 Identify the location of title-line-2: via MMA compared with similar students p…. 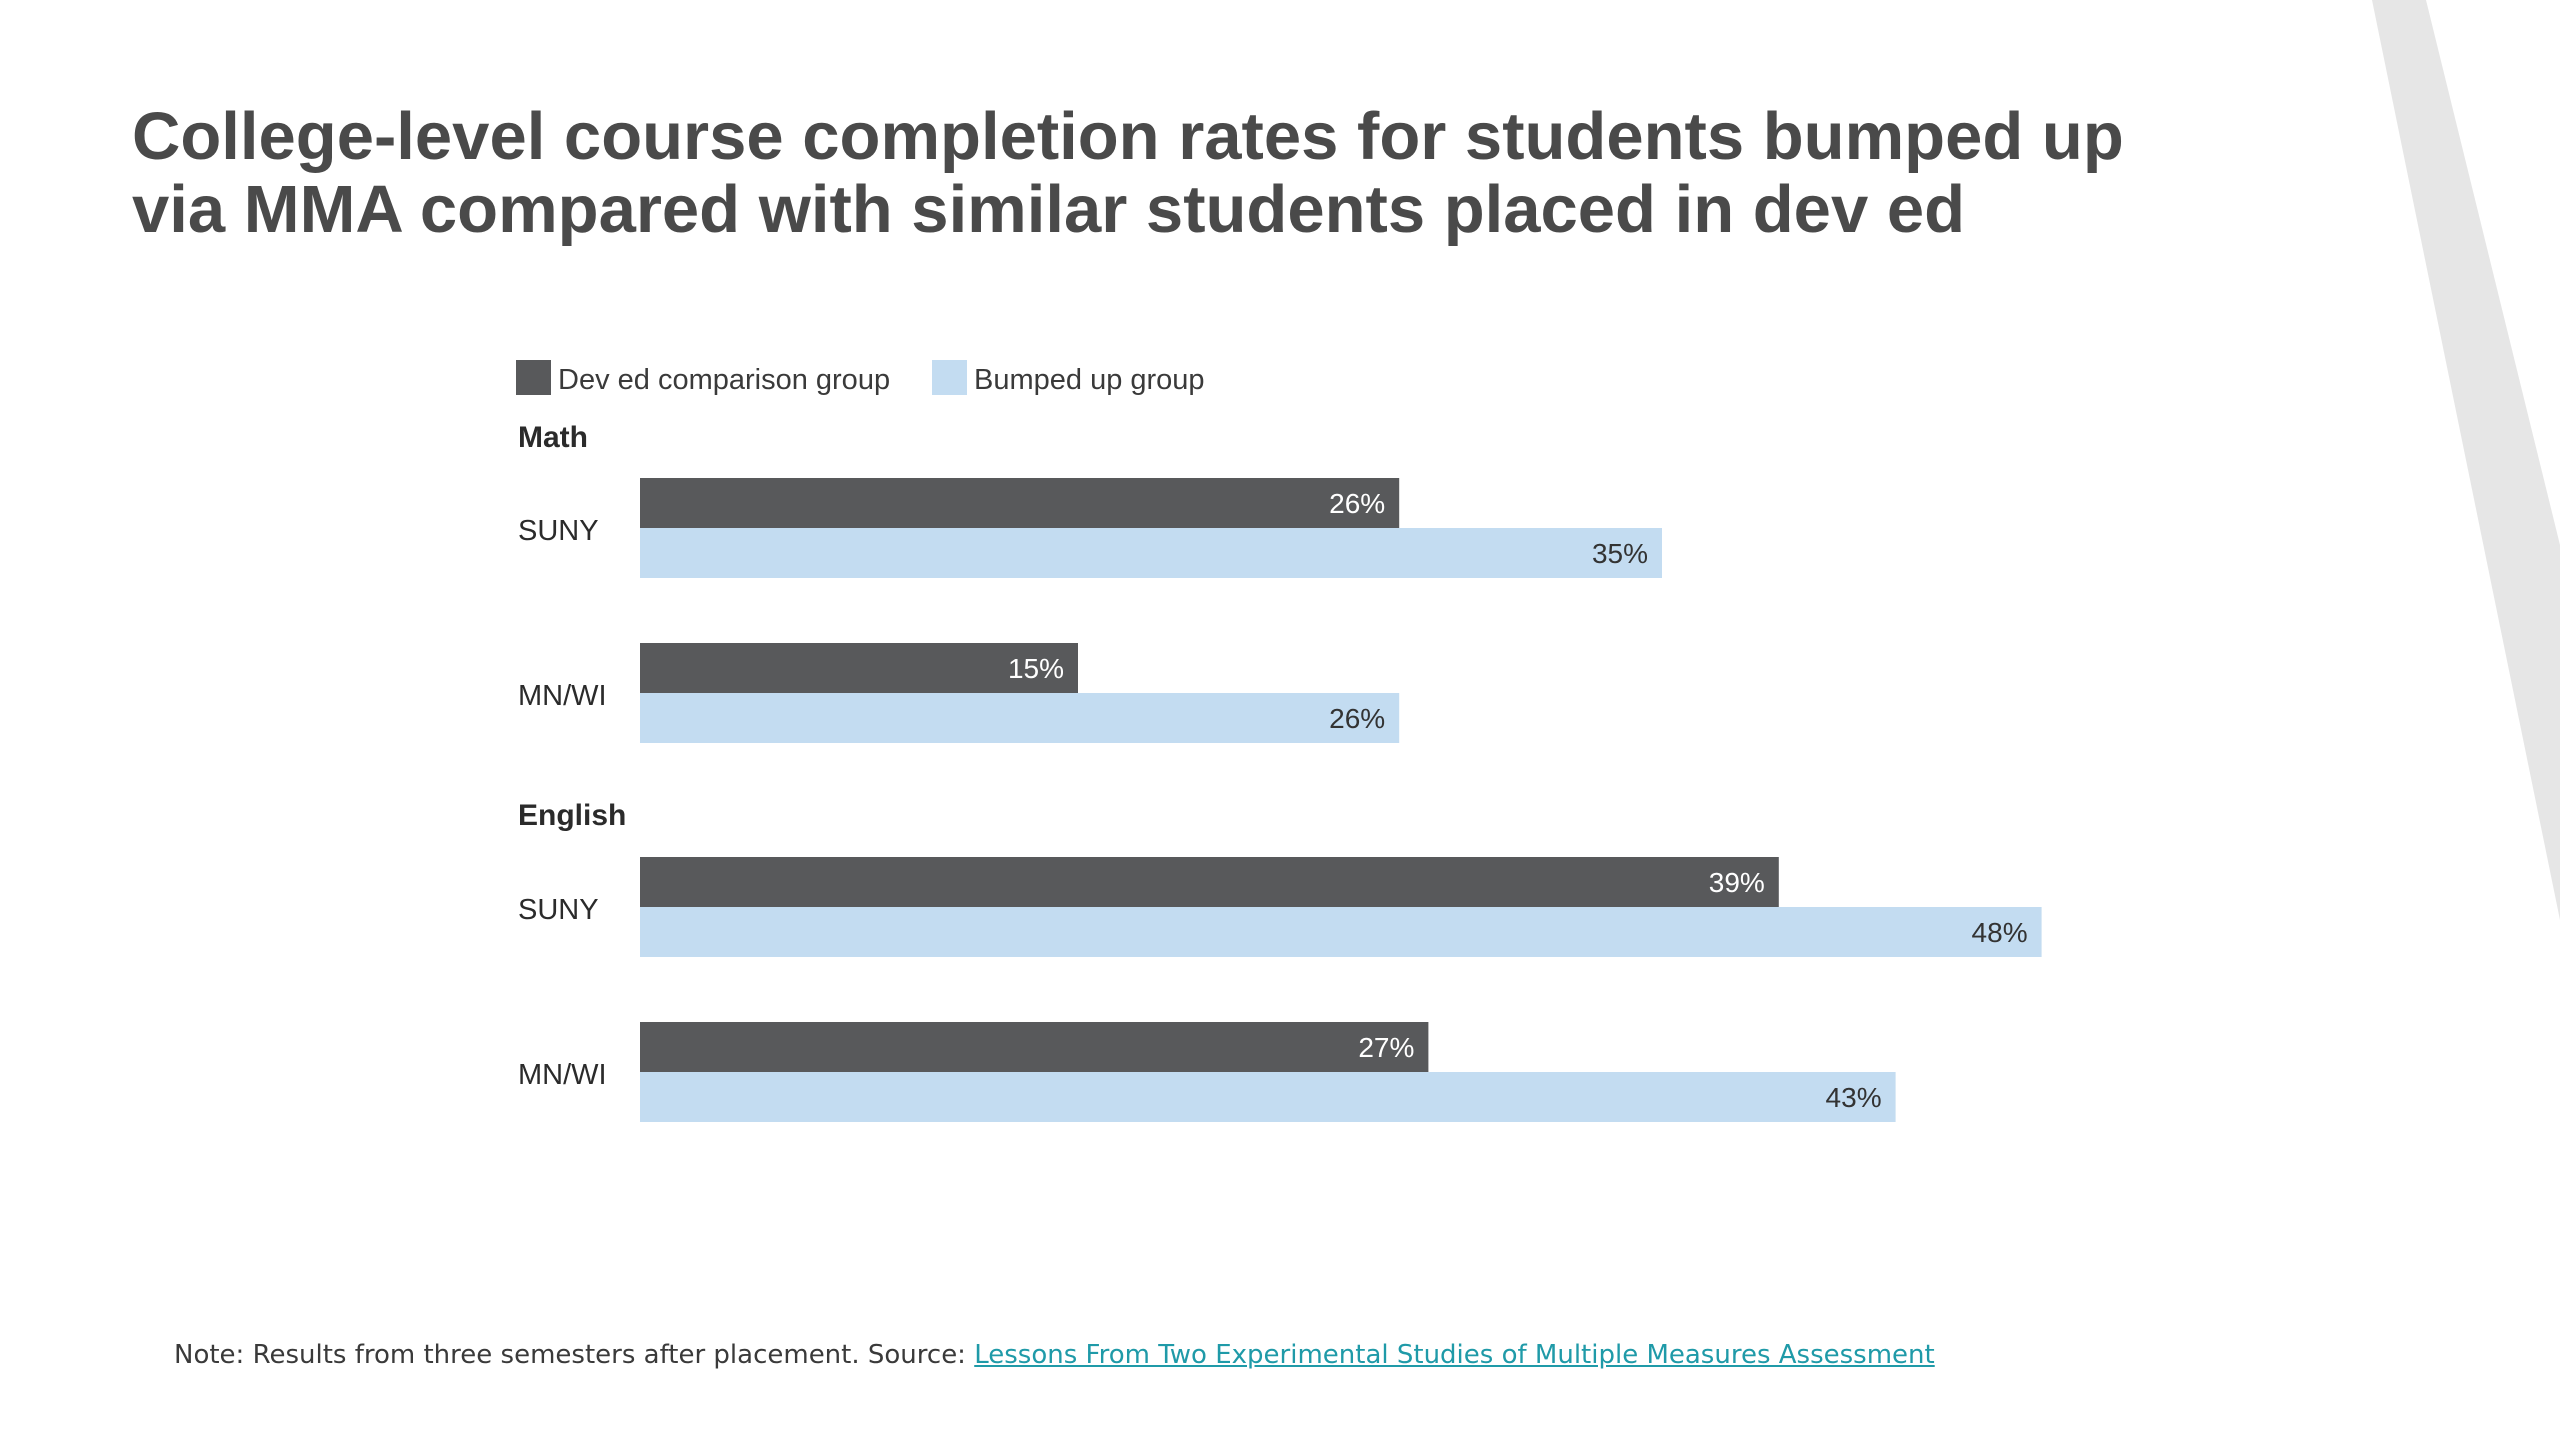
(1049, 209).